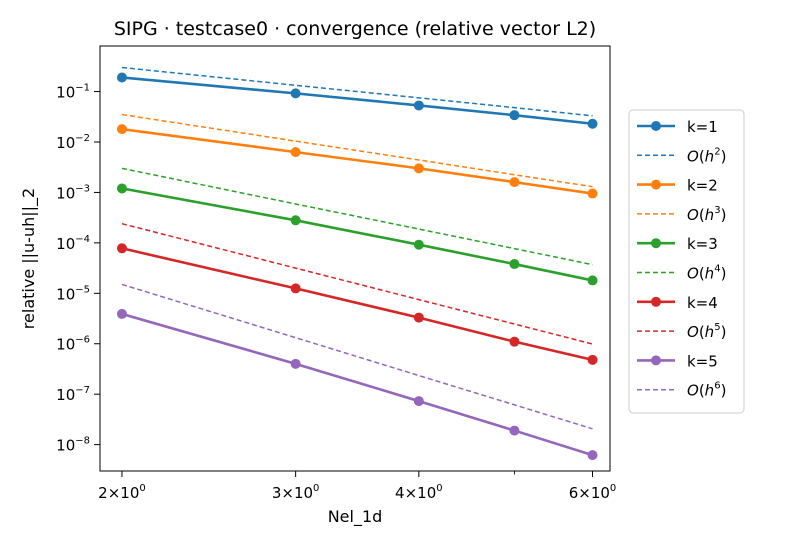 Image resolution: width=793 pixels, height=546 pixels. Describe the element at coordinates (681, 390) in the screenshot. I see `legend-entry: O(h6)` at that location.